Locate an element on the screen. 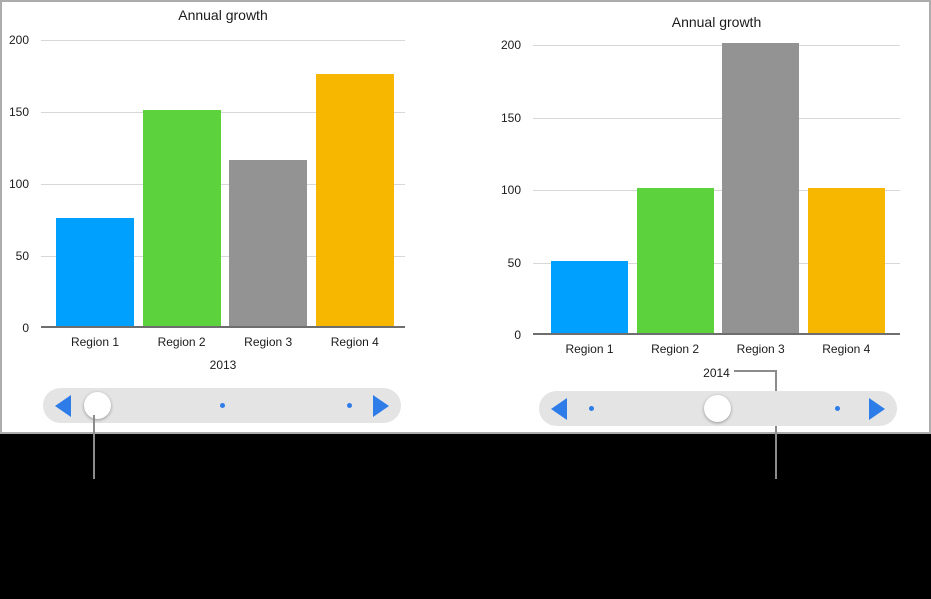 Image resolution: width=931 pixels, height=599 pixels. callout-line-left-vertical is located at coordinates (93, 447).